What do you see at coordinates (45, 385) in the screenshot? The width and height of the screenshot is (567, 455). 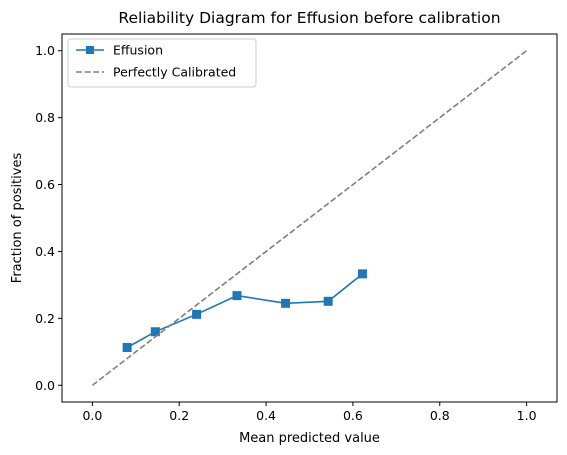 I see `y-tick-label: 0.0` at bounding box center [45, 385].